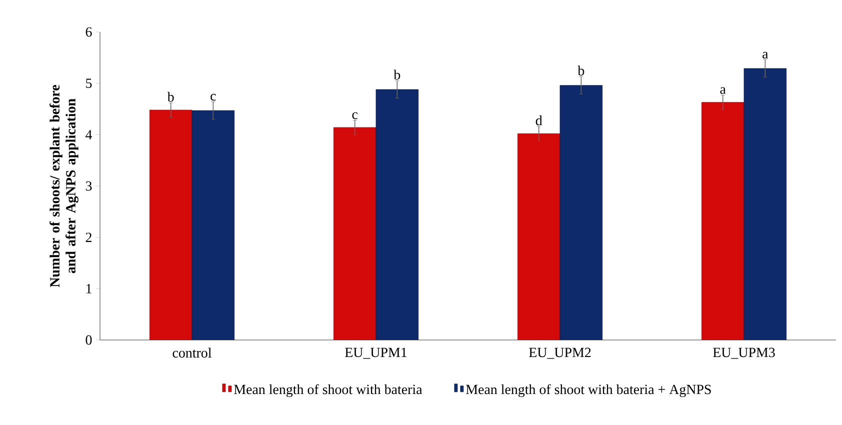 This screenshot has height=425, width=842. I want to click on y-tick-label: 5, so click(89, 83).